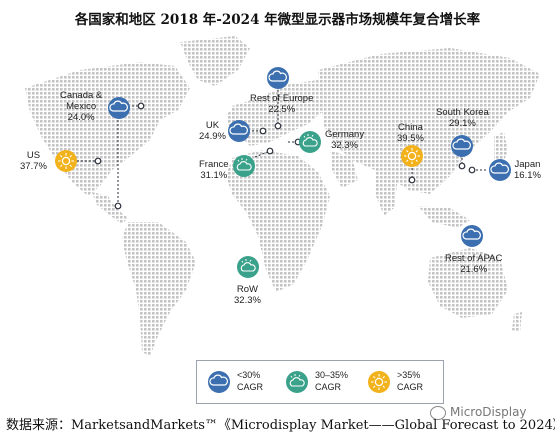 The width and height of the screenshot is (555, 441). Describe the element at coordinates (250, 381) in the screenshot. I see `legend-label: <30% CAGR` at that location.